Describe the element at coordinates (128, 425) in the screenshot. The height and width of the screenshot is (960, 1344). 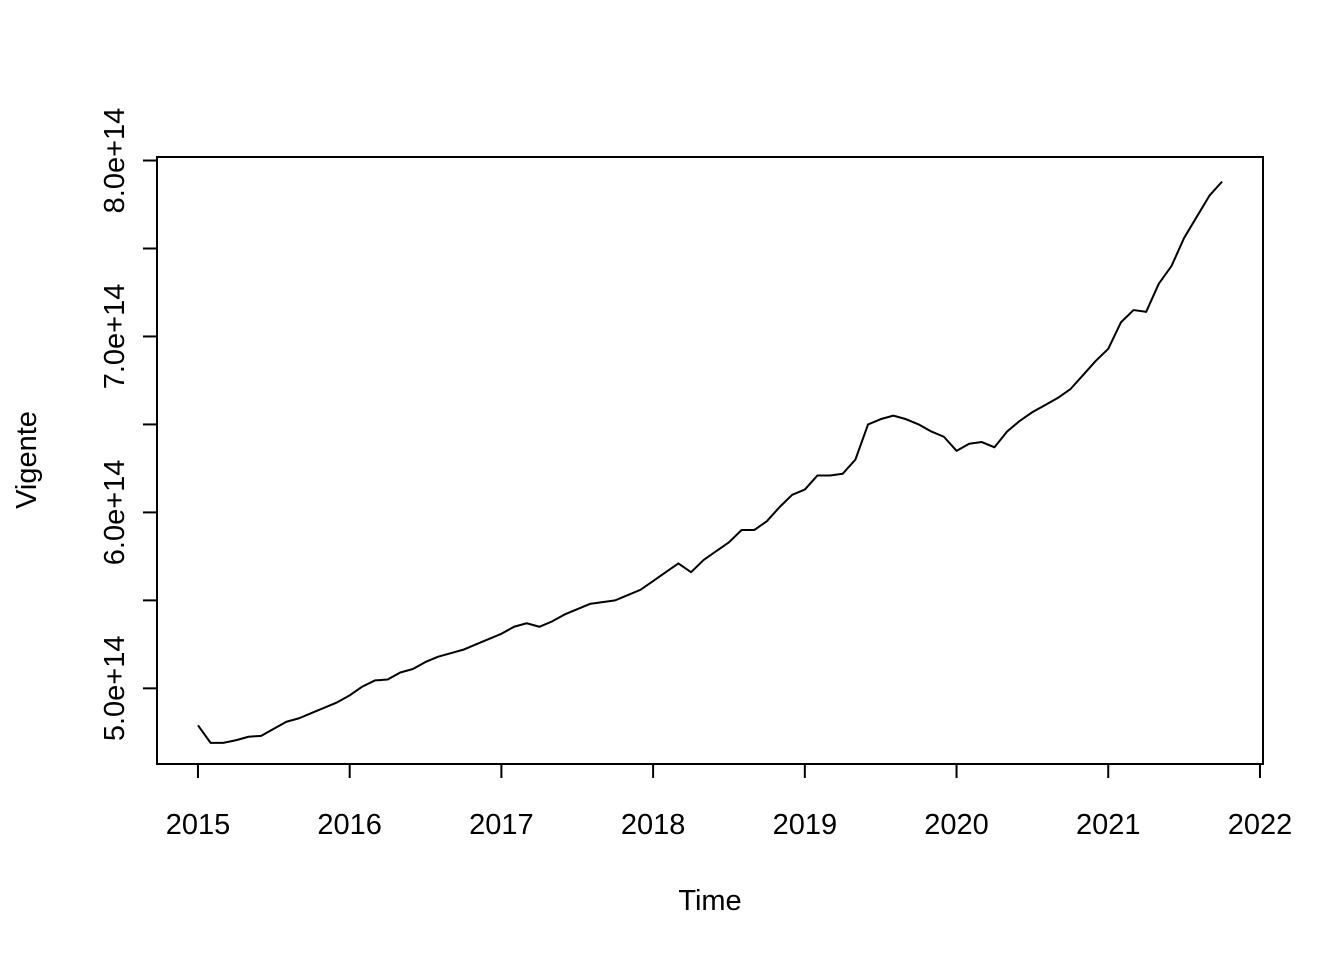
I see `y-axis: 5.0e+14 6.0e+14 7.0e+14 8.0e+14` at that location.